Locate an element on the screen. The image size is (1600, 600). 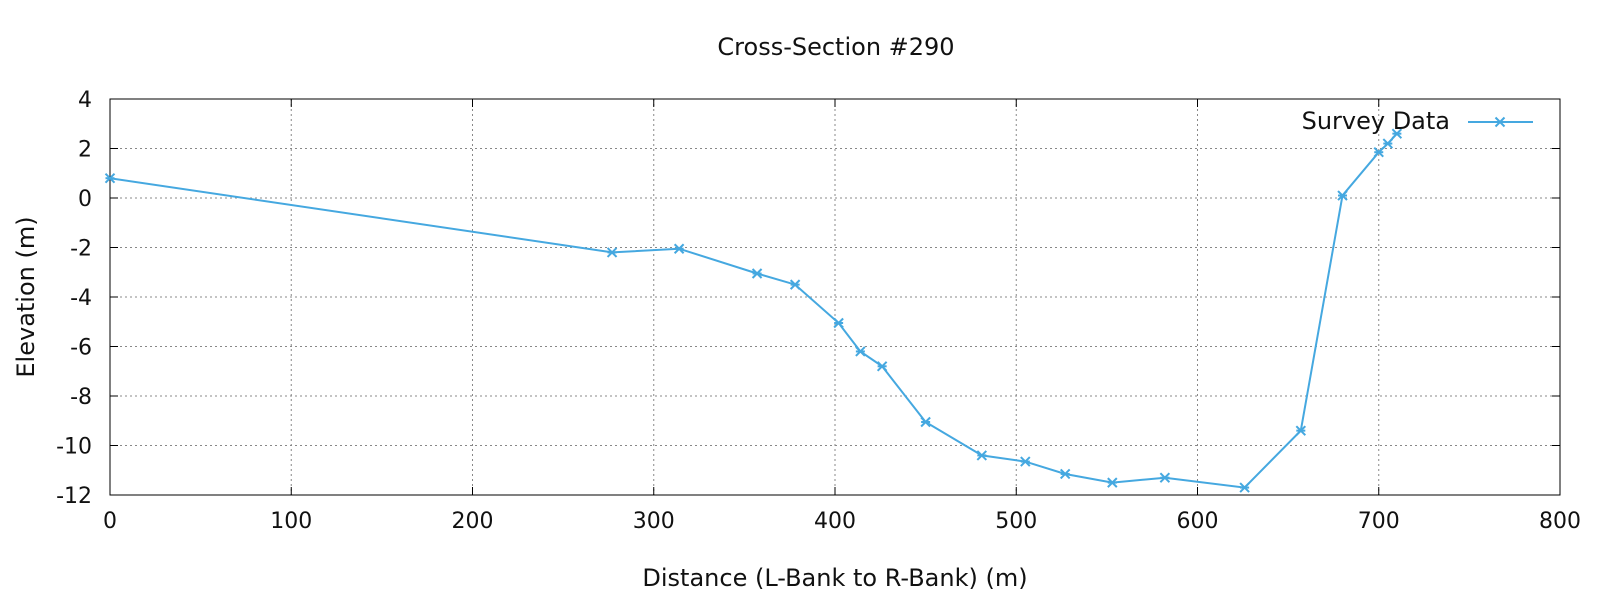
y-tick-label: -10 is located at coordinates (74, 447).